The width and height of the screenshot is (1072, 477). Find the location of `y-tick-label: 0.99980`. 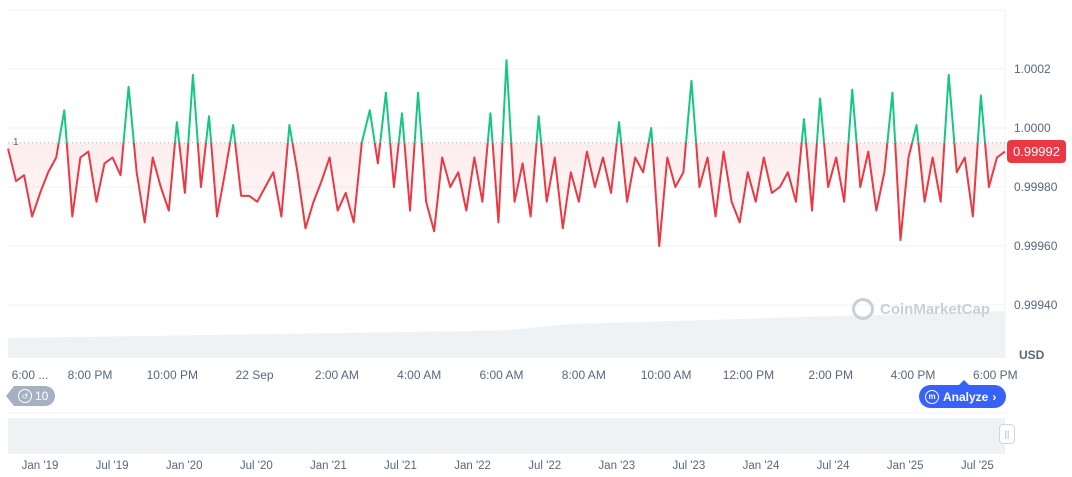

y-tick-label: 0.99980 is located at coordinates (1036, 187).